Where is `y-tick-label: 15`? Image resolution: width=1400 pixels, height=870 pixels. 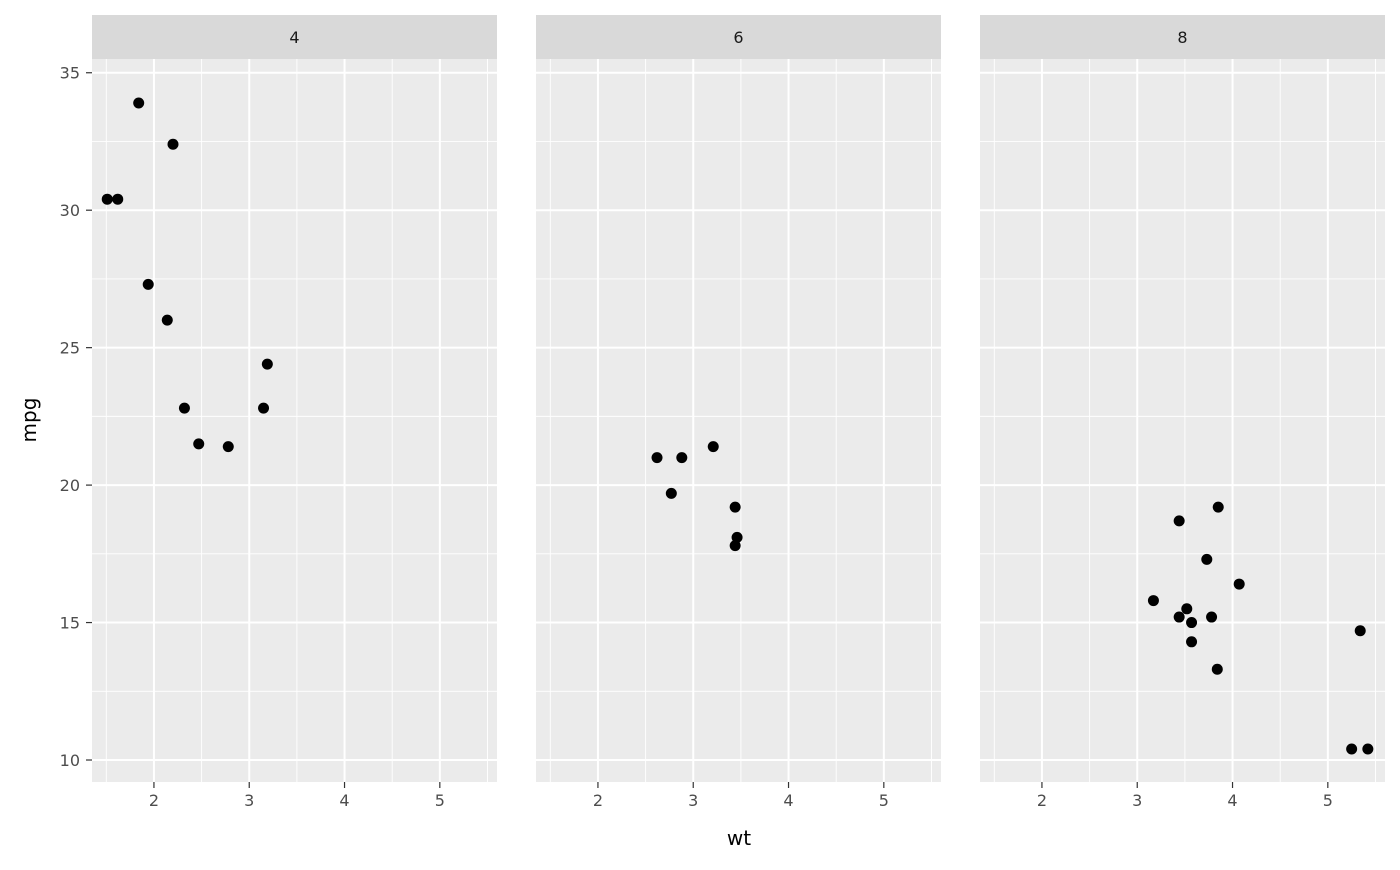
y-tick-label: 15 is located at coordinates (70, 623).